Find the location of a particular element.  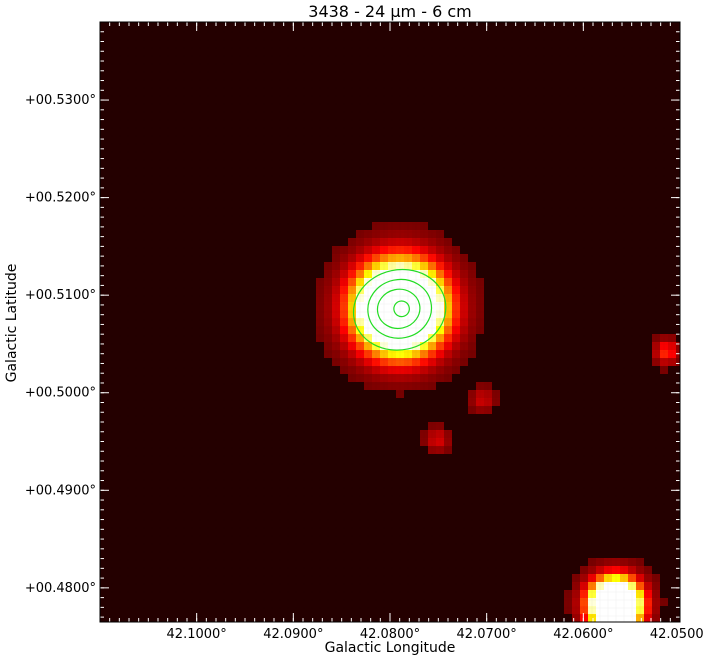

y-tick-label: +00.5100° is located at coordinates (60, 295).